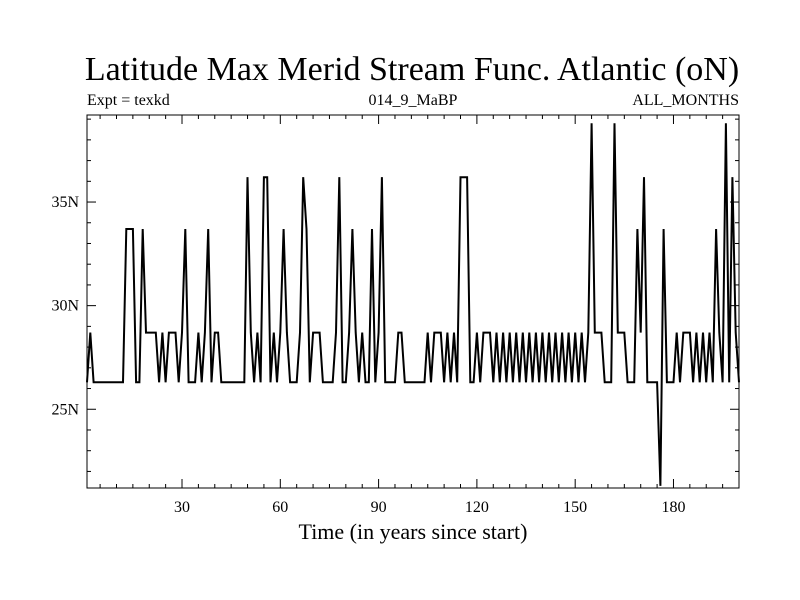 This screenshot has width=800, height=600. I want to click on run-label: 014_9_MaBP, so click(413, 100).